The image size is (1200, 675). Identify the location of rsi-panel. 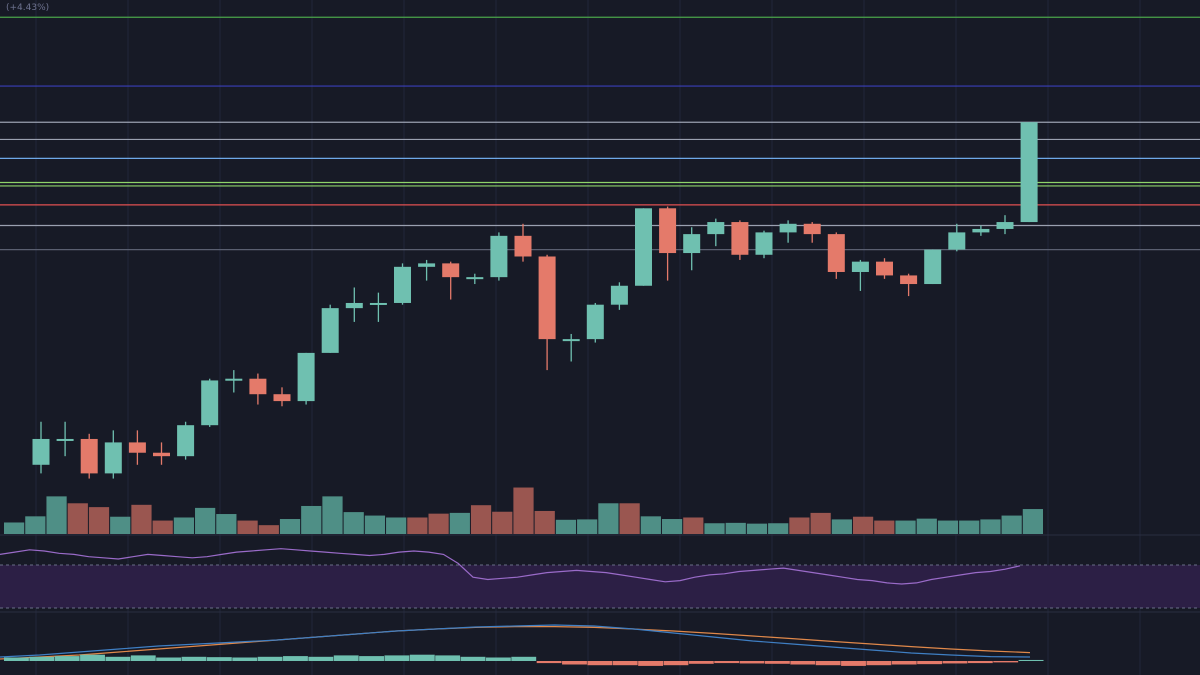
(600, 578).